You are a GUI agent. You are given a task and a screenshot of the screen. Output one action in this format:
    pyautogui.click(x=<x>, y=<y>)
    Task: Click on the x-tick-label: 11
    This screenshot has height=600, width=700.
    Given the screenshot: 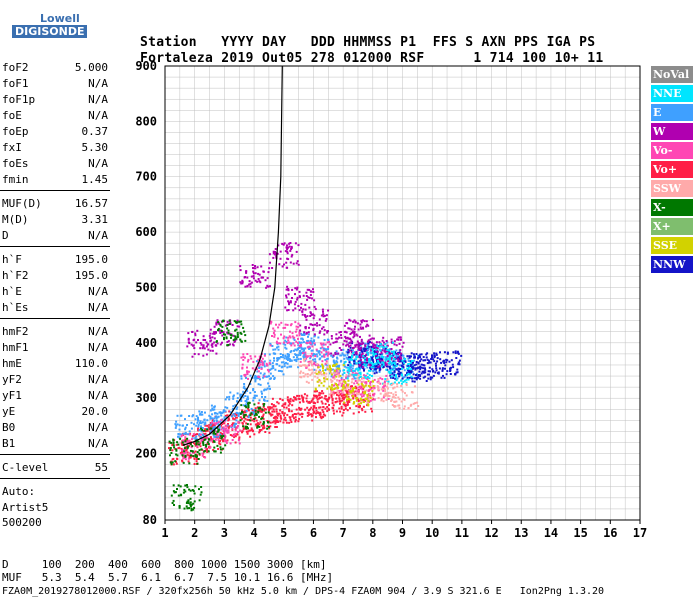 What is the action you would take?
    pyautogui.click(x=462, y=533)
    